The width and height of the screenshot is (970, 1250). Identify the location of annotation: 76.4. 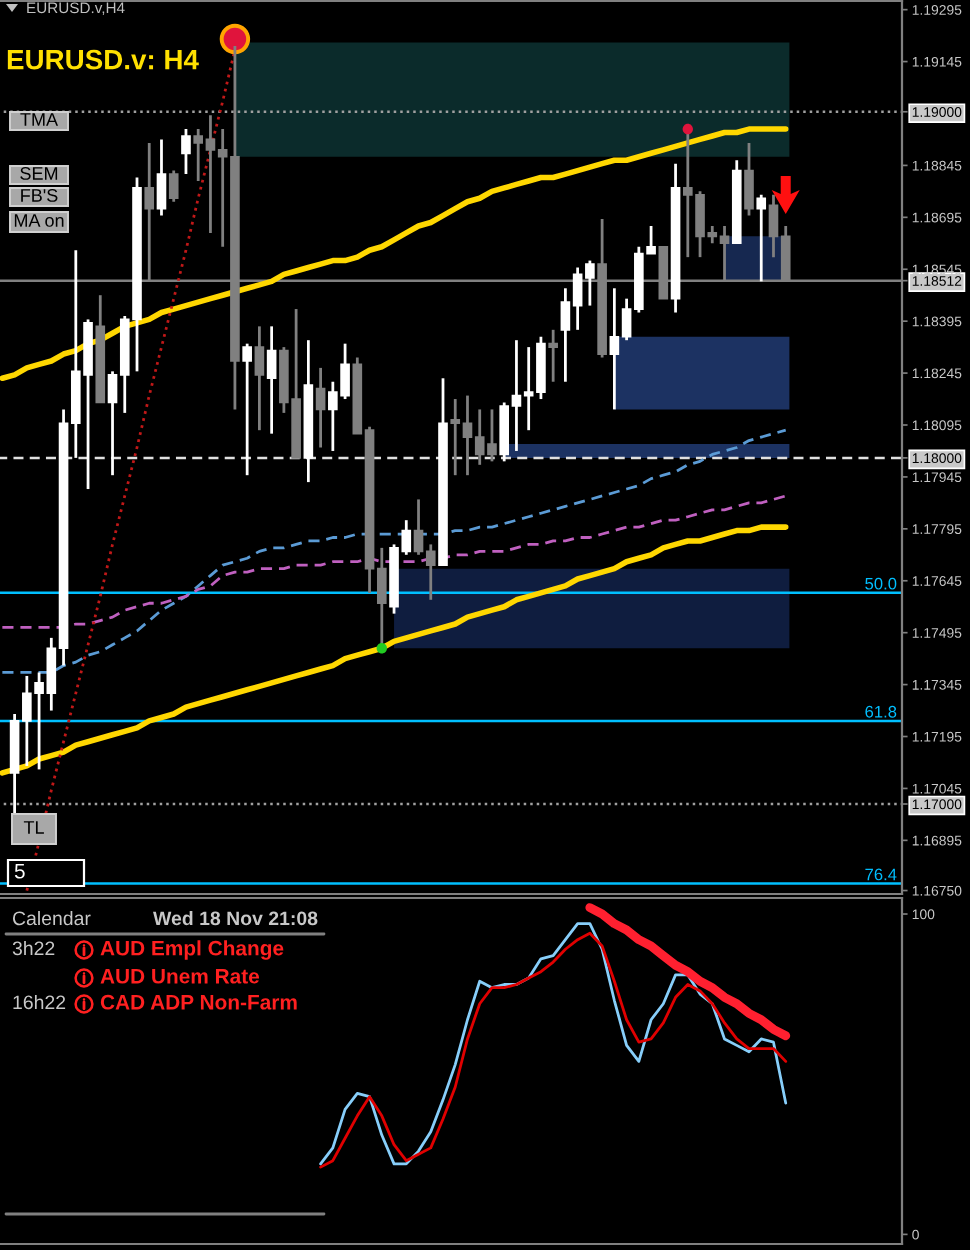
(881, 874).